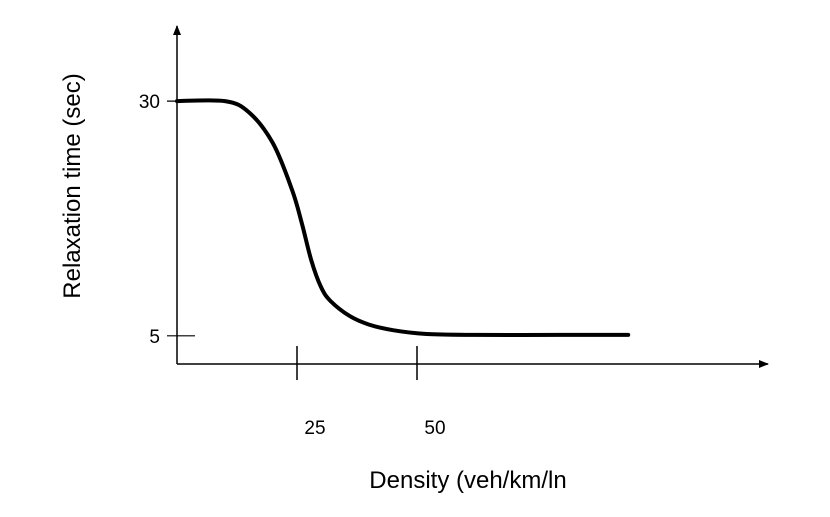 This screenshot has width=830, height=517. What do you see at coordinates (154, 337) in the screenshot?
I see `y-tick-label: 5` at bounding box center [154, 337].